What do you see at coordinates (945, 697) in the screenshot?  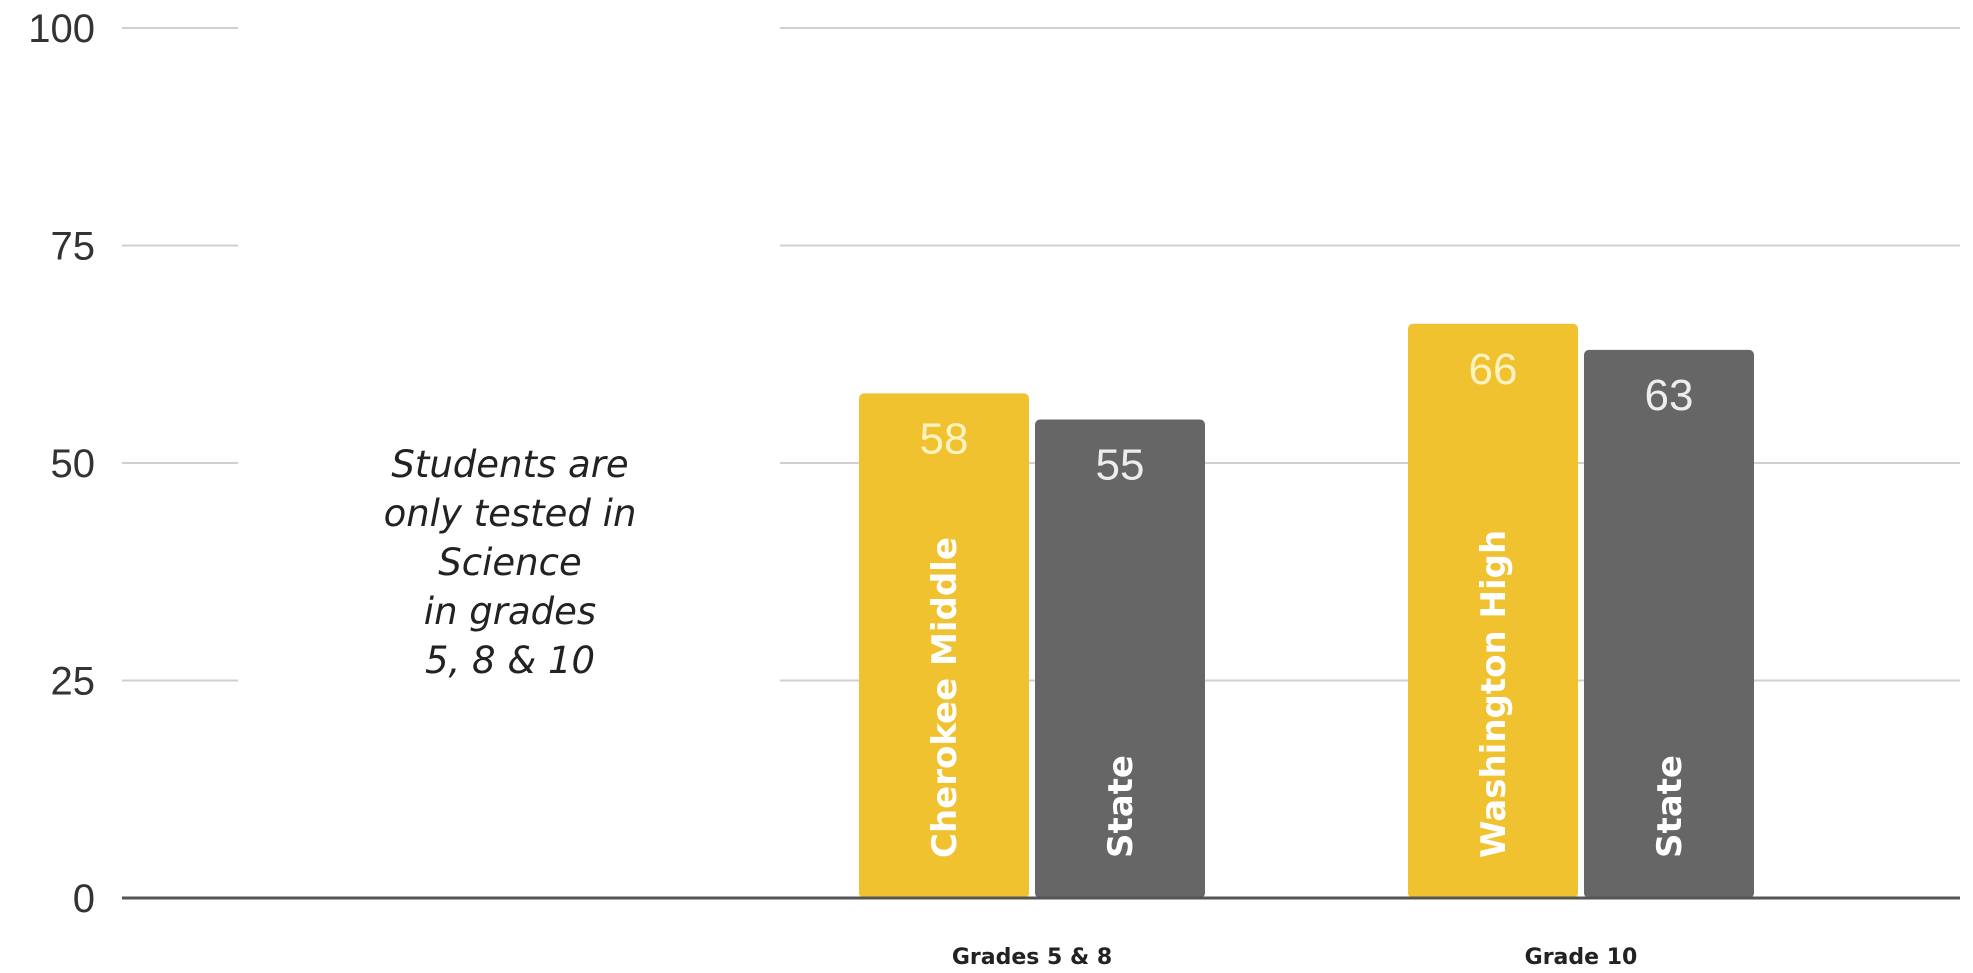 I see `bar-series-label: Cherokee Middle` at bounding box center [945, 697].